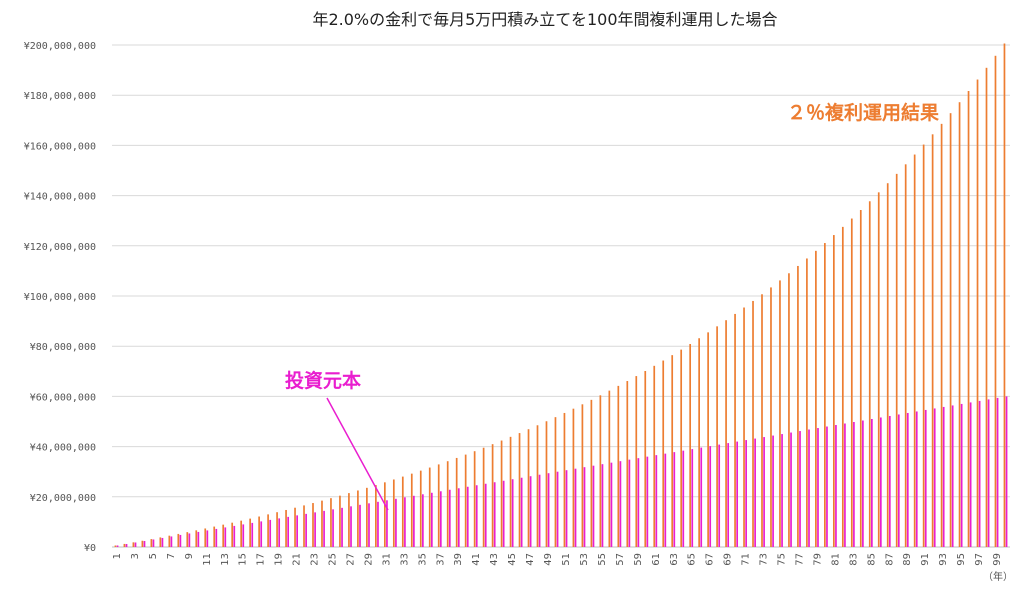  Describe the element at coordinates (638, 559) in the screenshot. I see `x-tick-label: 59` at that location.